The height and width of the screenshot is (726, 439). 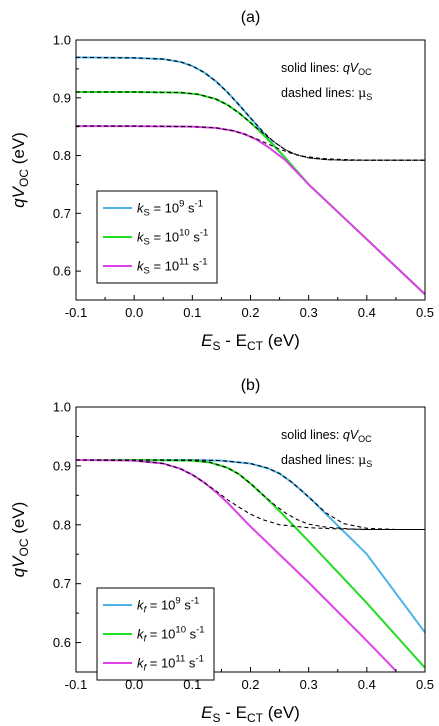 I want to click on panel-label: (b), so click(x=251, y=385).